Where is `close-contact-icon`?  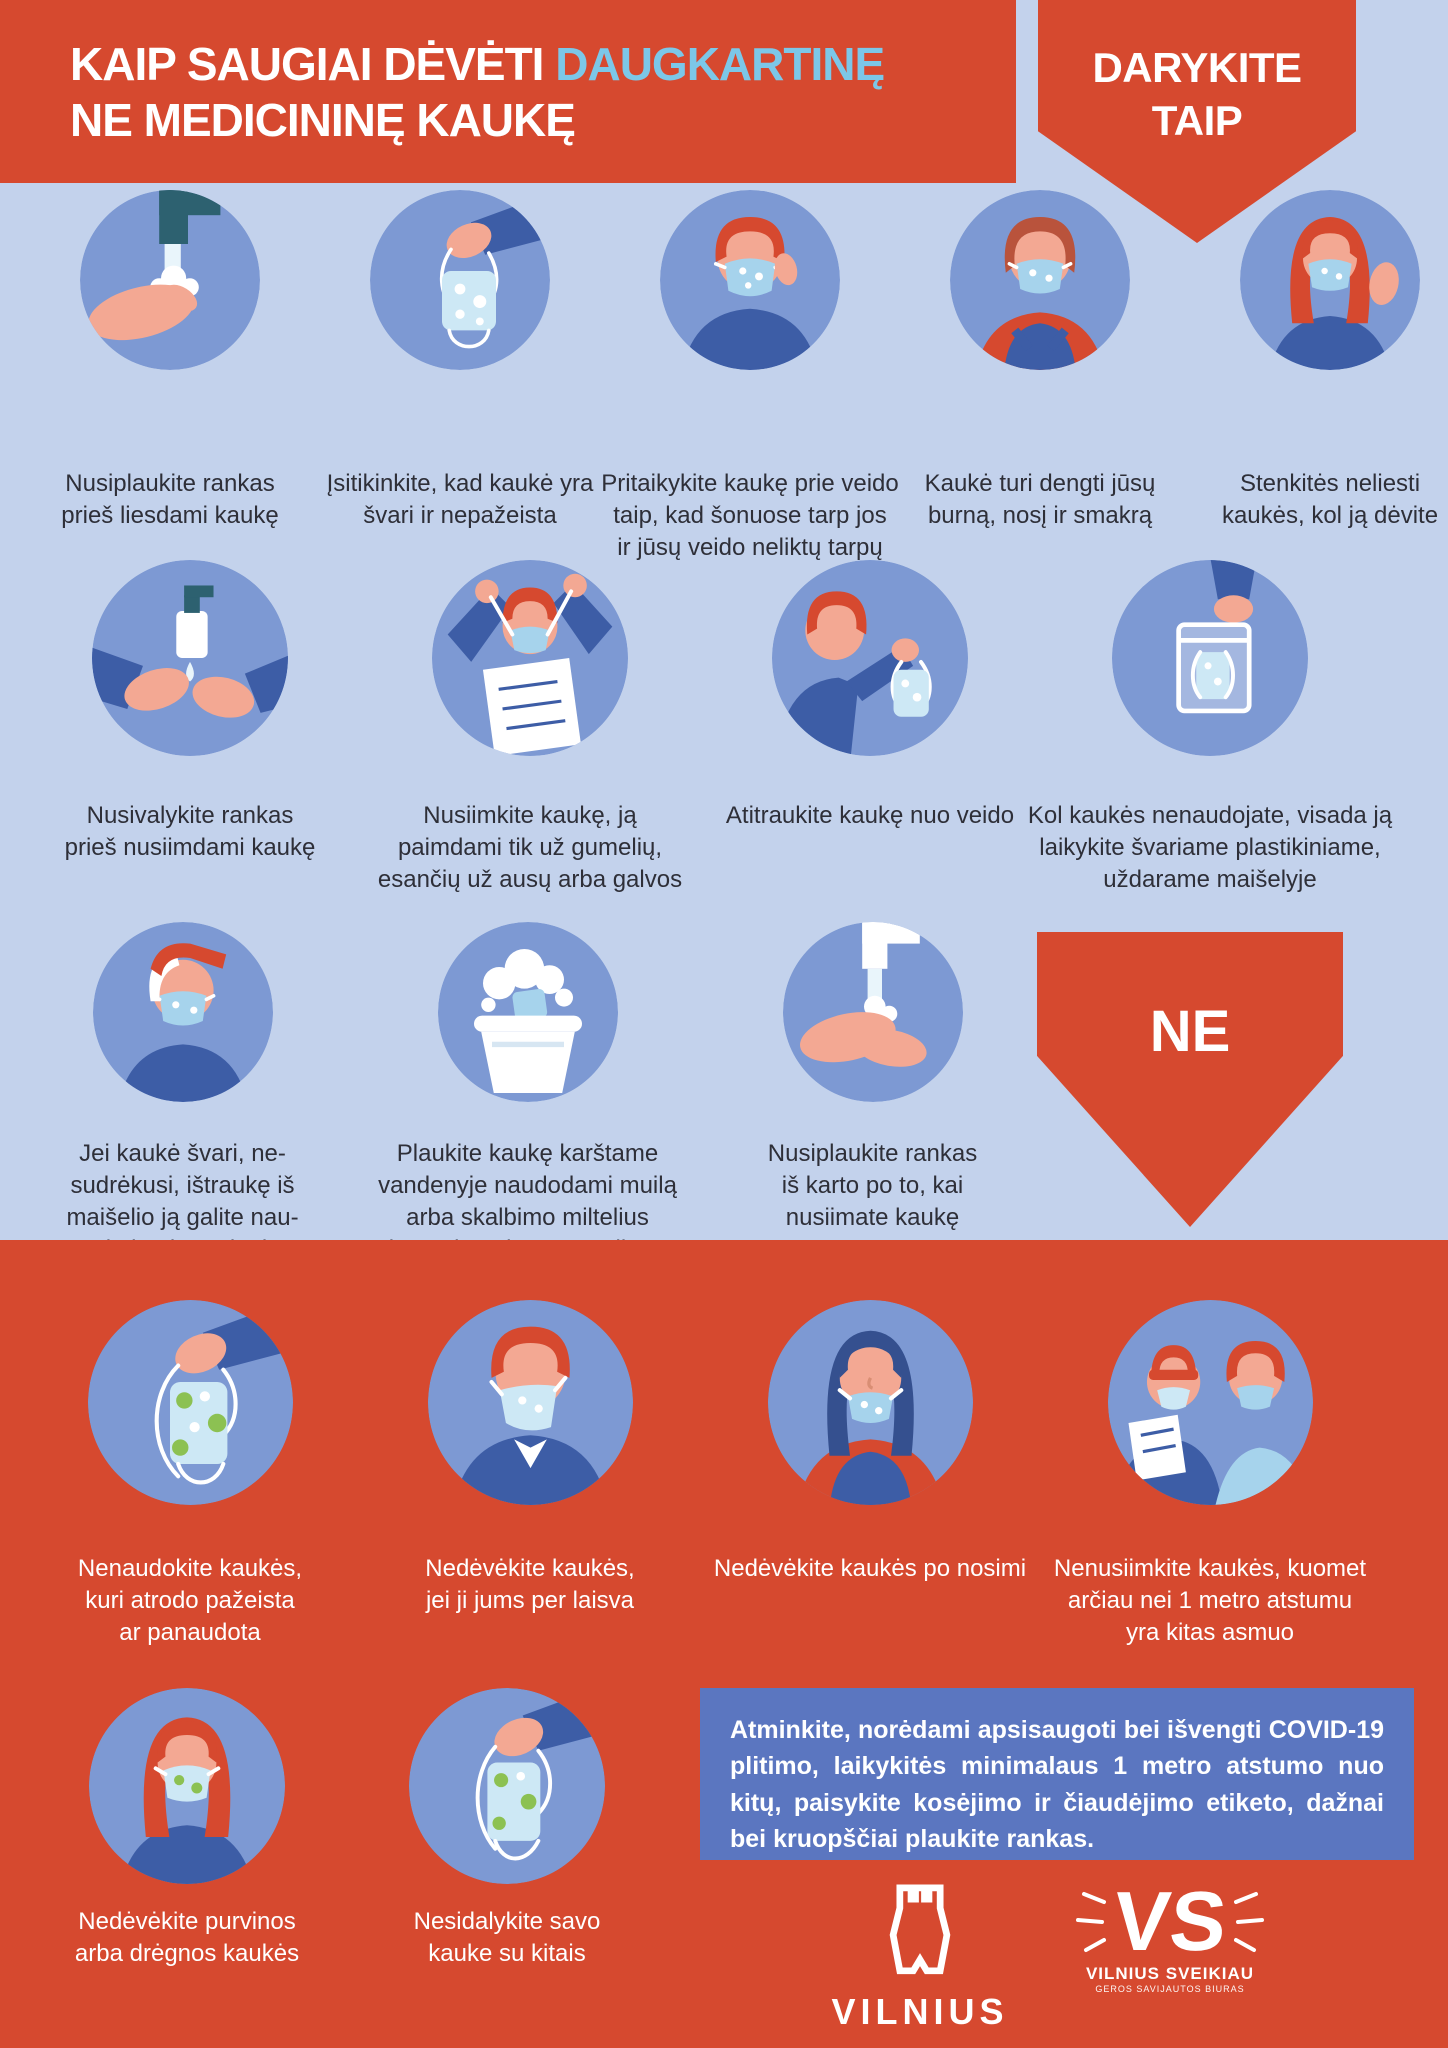
close-contact-icon is located at coordinates (1210, 1402).